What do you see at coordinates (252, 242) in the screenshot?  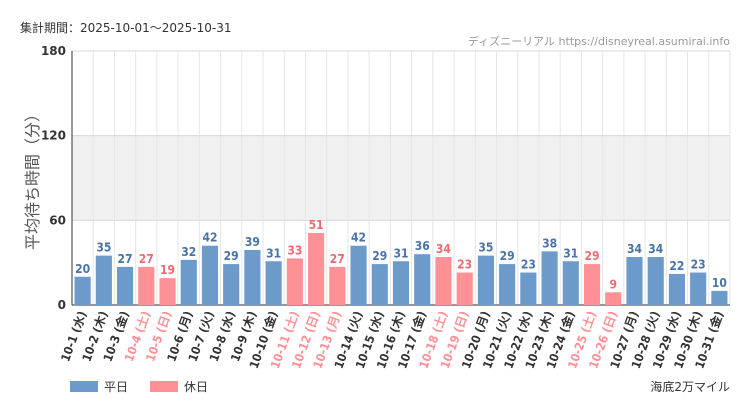 I see `bar-value-label: 39` at bounding box center [252, 242].